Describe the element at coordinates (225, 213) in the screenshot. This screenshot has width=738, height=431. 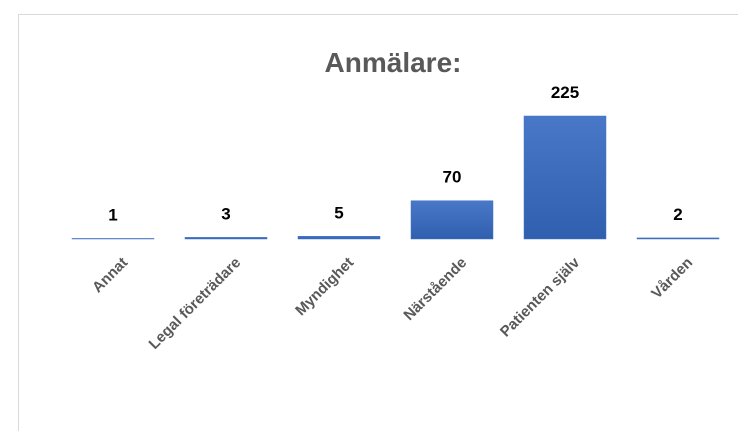
I see `data-label: 3` at that location.